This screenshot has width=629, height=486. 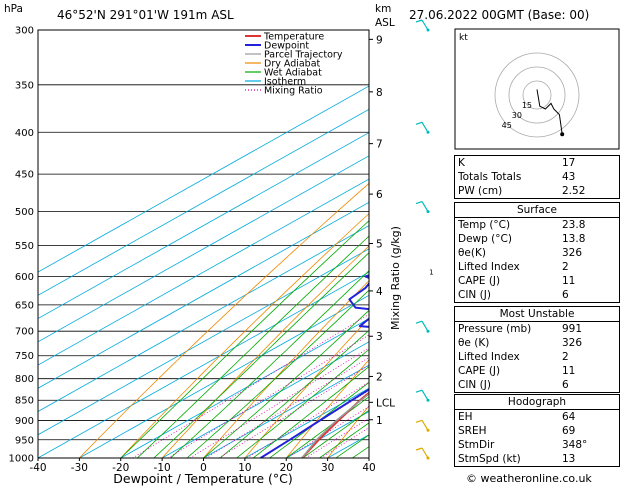 What do you see at coordinates (520, 329) in the screenshot?
I see `most-unstable-row: Pressure (mb) 991` at bounding box center [520, 329].